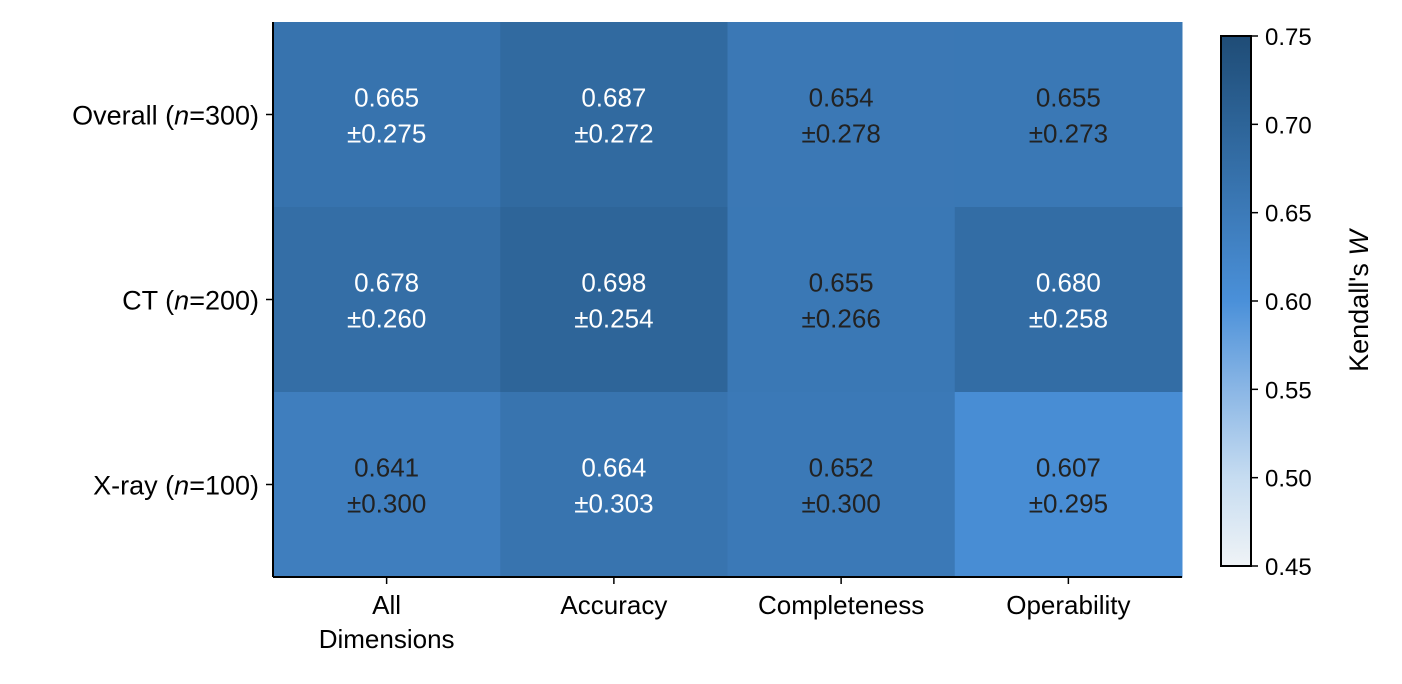 The image size is (1402, 684). What do you see at coordinates (1288, 390) in the screenshot?
I see `colorbar-tick-label: 0.55` at bounding box center [1288, 390].